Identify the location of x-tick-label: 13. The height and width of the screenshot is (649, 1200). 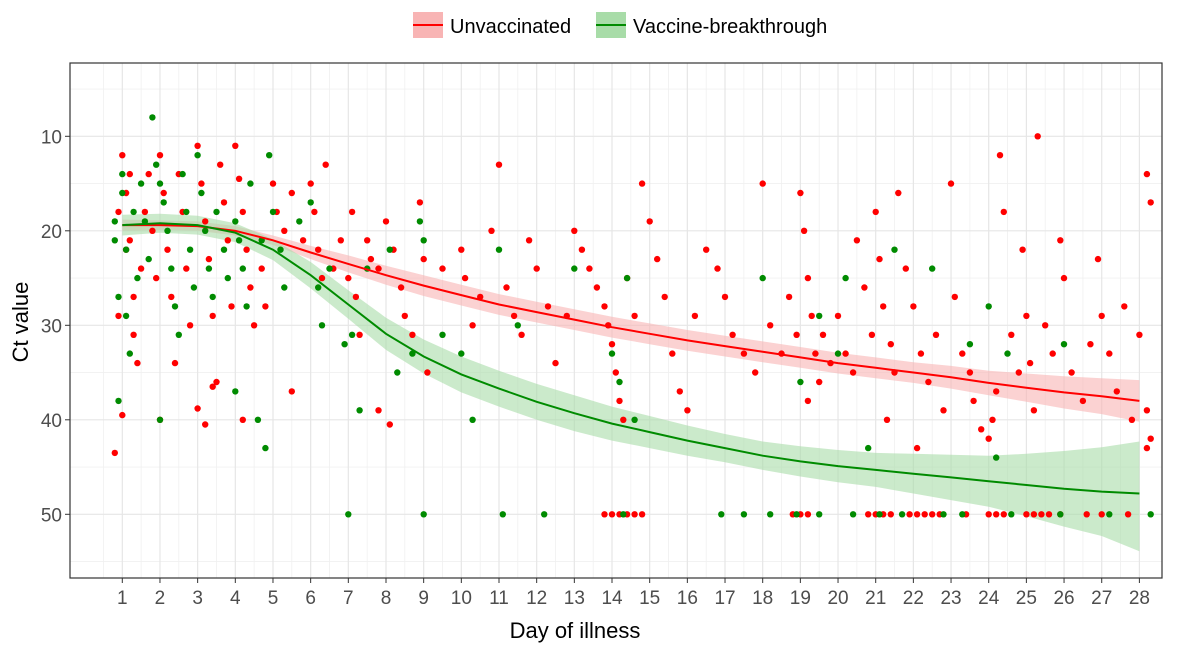
(574, 598).